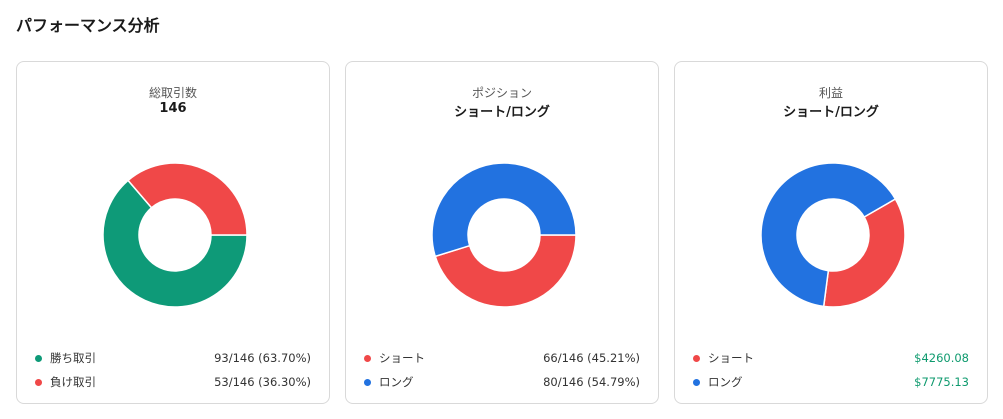 The width and height of the screenshot is (1003, 419). Describe the element at coordinates (262, 358) in the screenshot. I see `legend-value: 93/146 (63.70%)` at that location.